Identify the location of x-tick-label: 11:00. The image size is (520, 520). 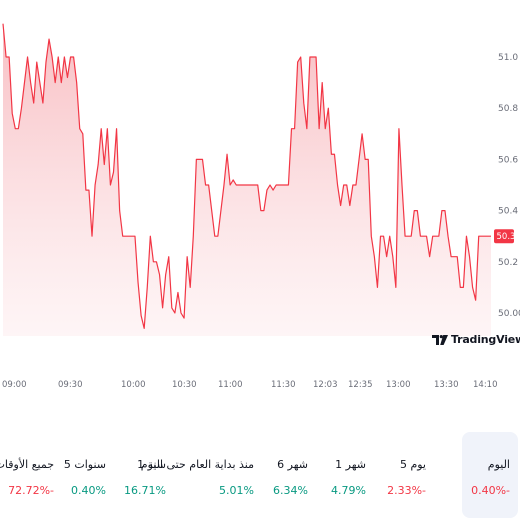
(230, 385).